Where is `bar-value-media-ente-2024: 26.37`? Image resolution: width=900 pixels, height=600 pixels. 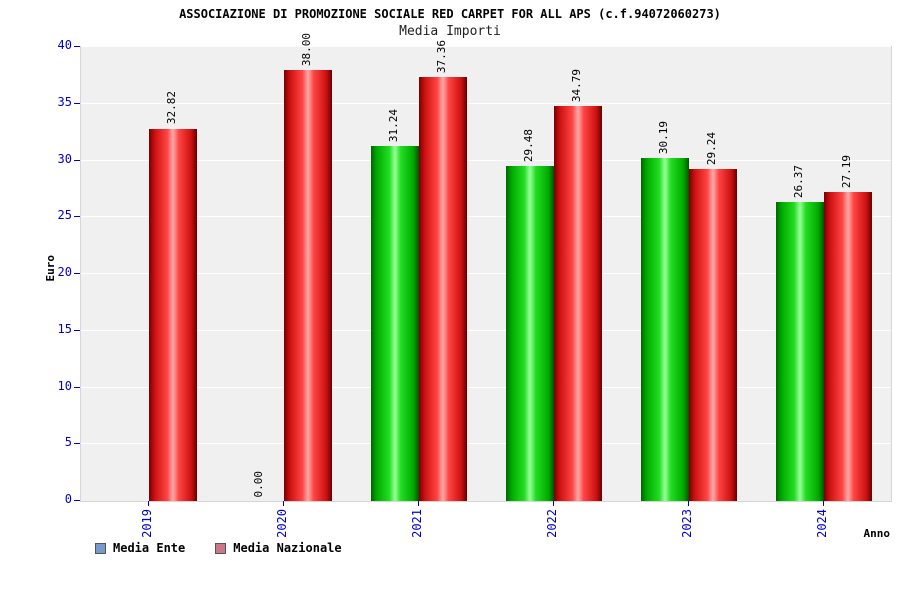 bar-value-media-ente-2024: 26.37 is located at coordinates (798, 181).